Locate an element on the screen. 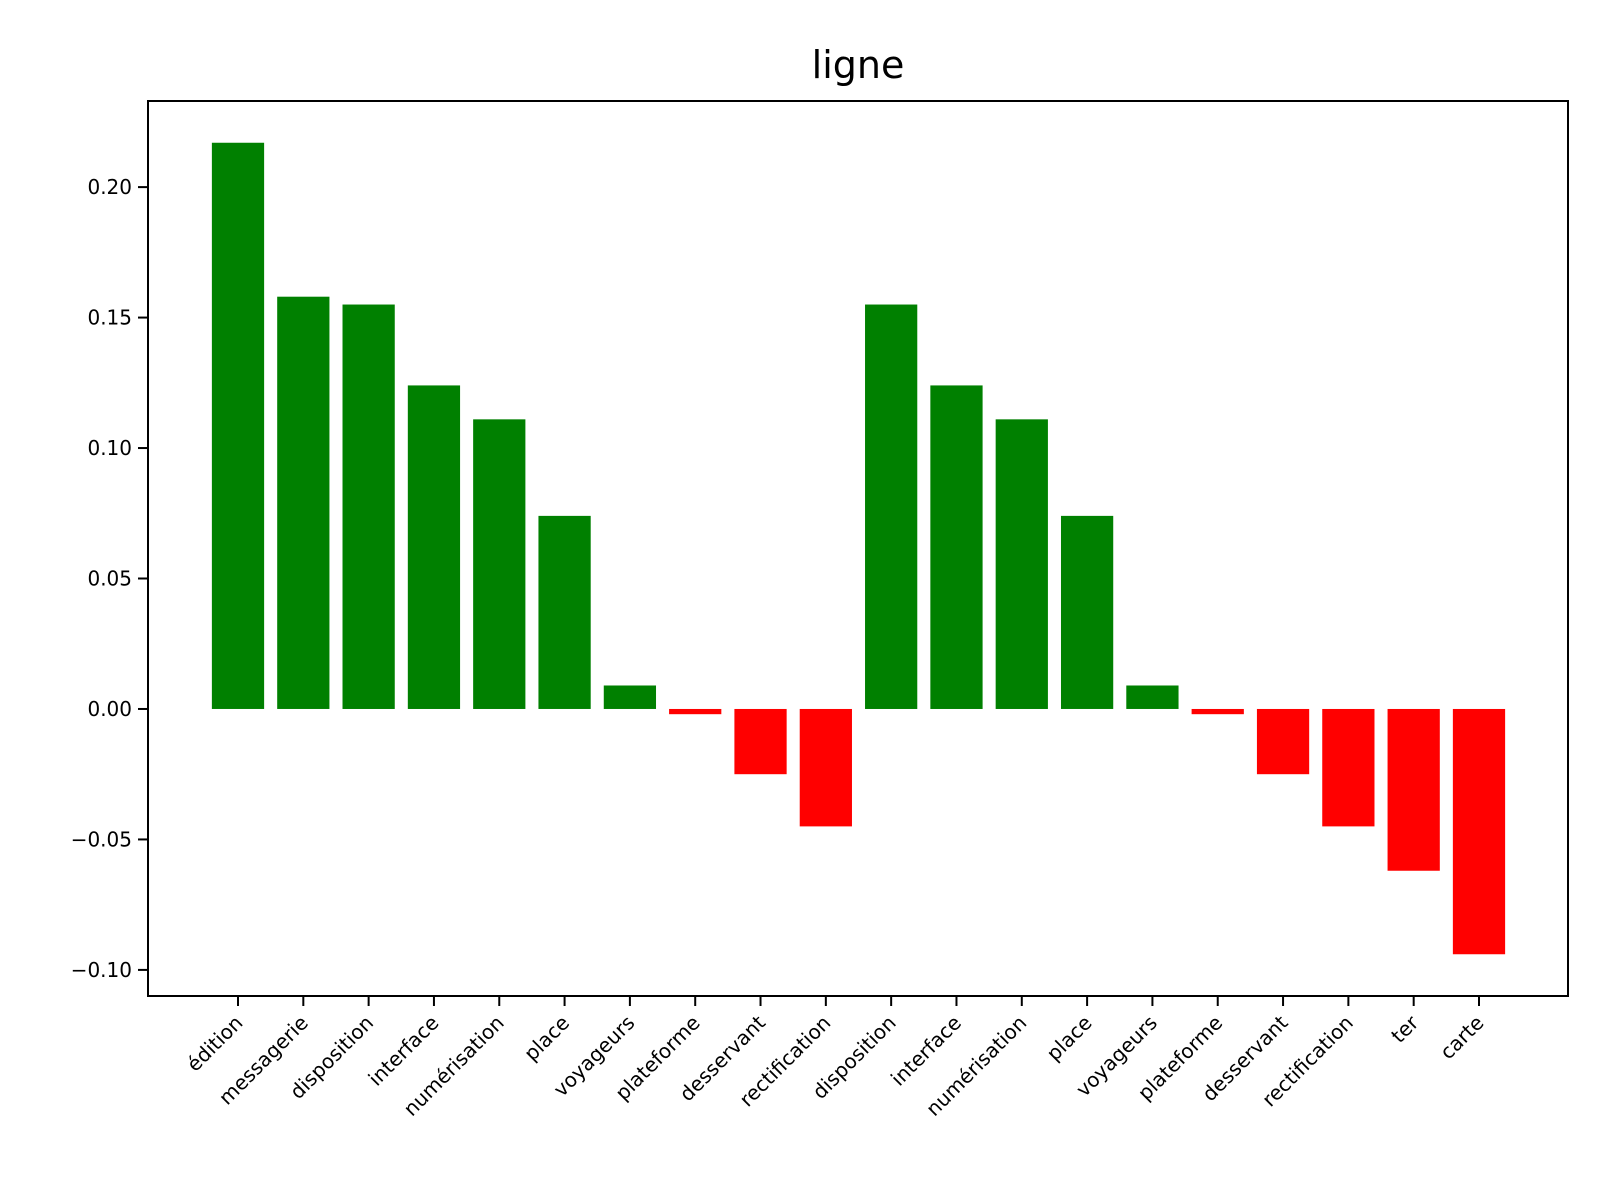 The image size is (1600, 1200). y-tick-label-4: 0.10 is located at coordinates (109, 448).